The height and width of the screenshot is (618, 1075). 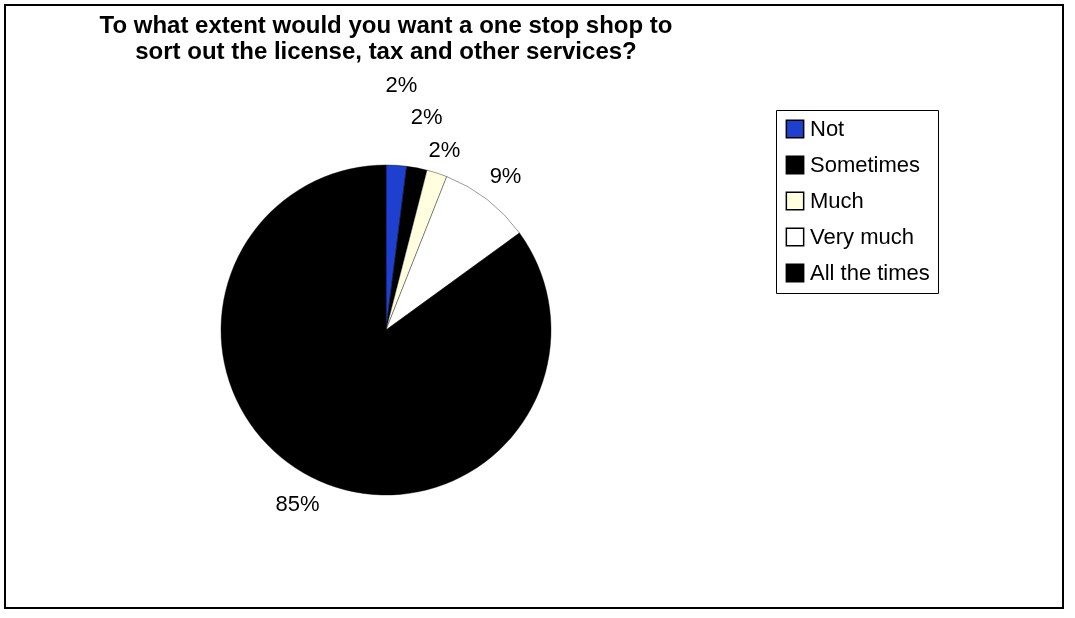 What do you see at coordinates (837, 200) in the screenshot?
I see `legend-label: Much` at bounding box center [837, 200].